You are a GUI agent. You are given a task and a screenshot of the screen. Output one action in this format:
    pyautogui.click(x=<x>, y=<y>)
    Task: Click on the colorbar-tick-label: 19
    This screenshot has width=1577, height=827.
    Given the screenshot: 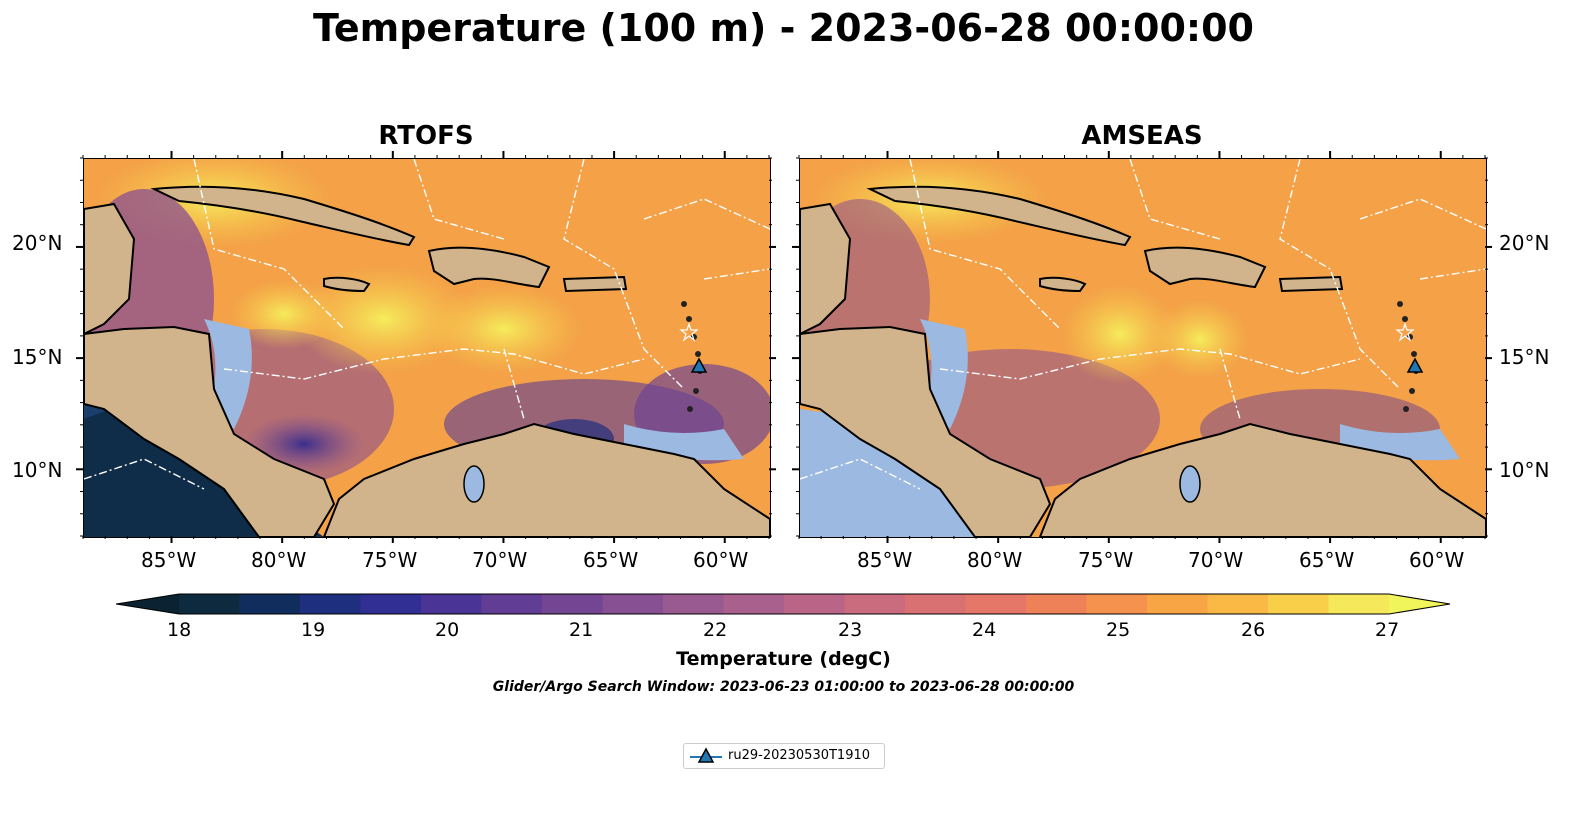 What is the action you would take?
    pyautogui.click(x=313, y=630)
    